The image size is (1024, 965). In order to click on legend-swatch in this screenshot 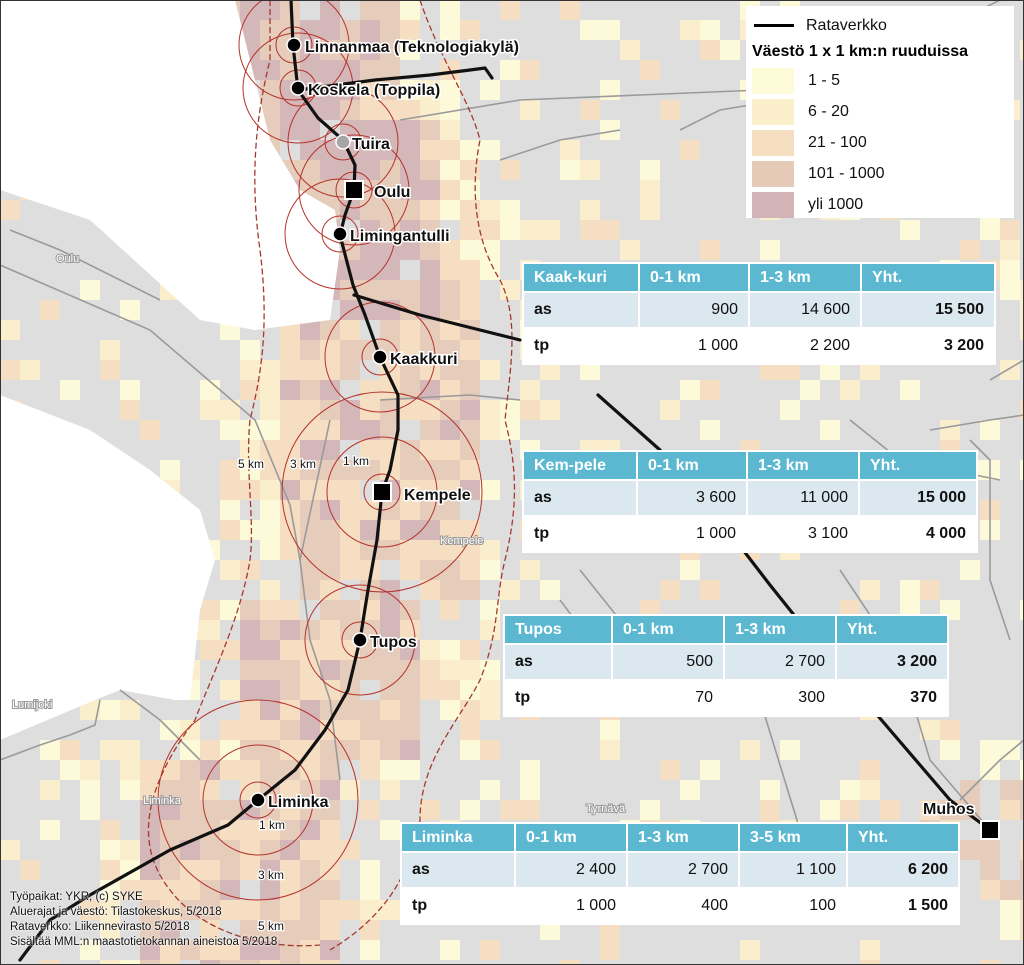, I will do `click(773, 173)`.